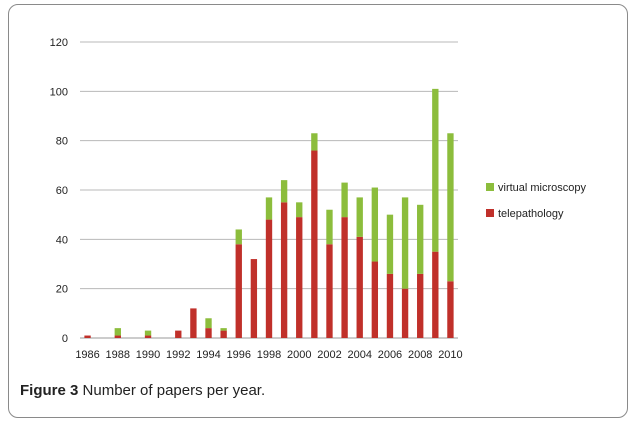  Describe the element at coordinates (148, 333) in the screenshot. I see `bar-virtual-microscopy-1990` at that location.